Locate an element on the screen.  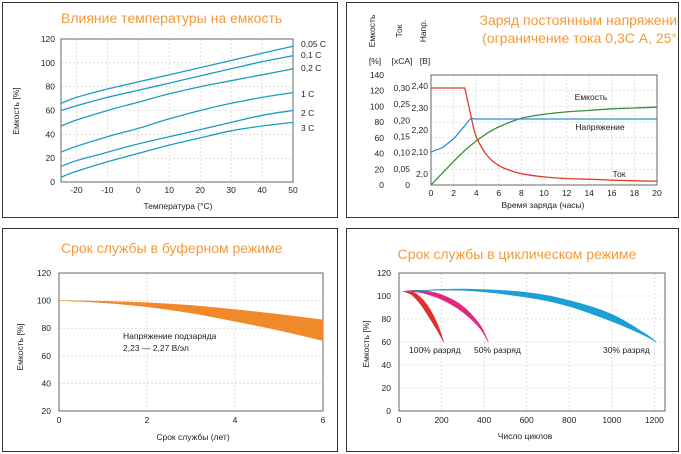
capacity-tick-label: 80 is located at coordinates (380, 122).